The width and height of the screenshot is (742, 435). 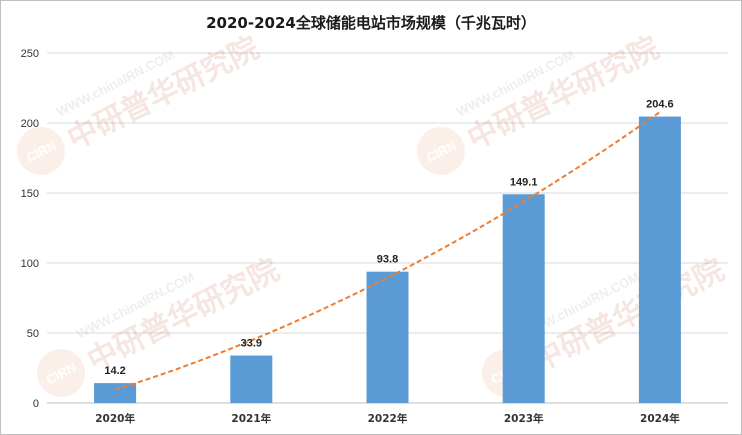 I want to click on y-axis: 0 50 100 150 200 250, so click(x=30, y=229).